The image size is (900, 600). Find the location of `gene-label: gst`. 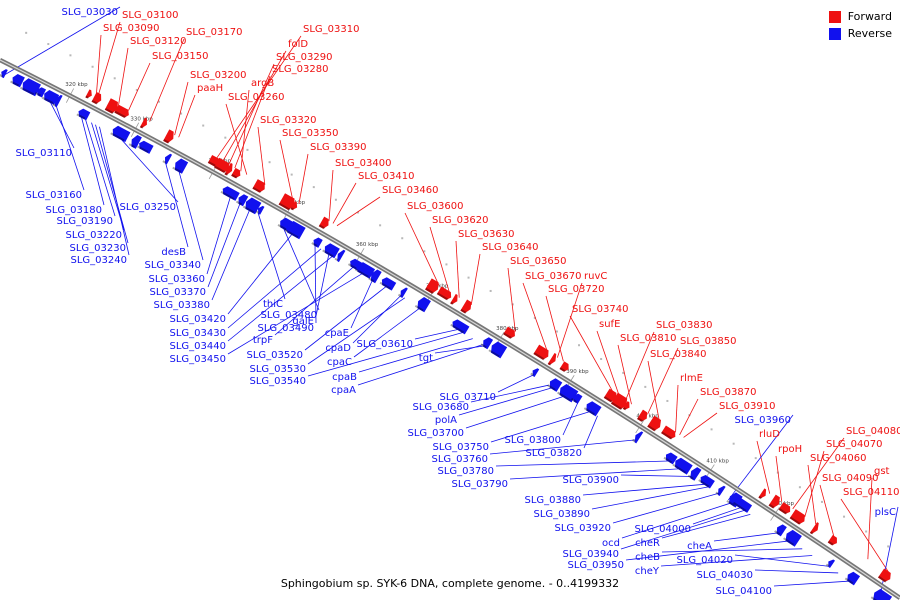

gene-label: gst is located at coordinates (882, 471).